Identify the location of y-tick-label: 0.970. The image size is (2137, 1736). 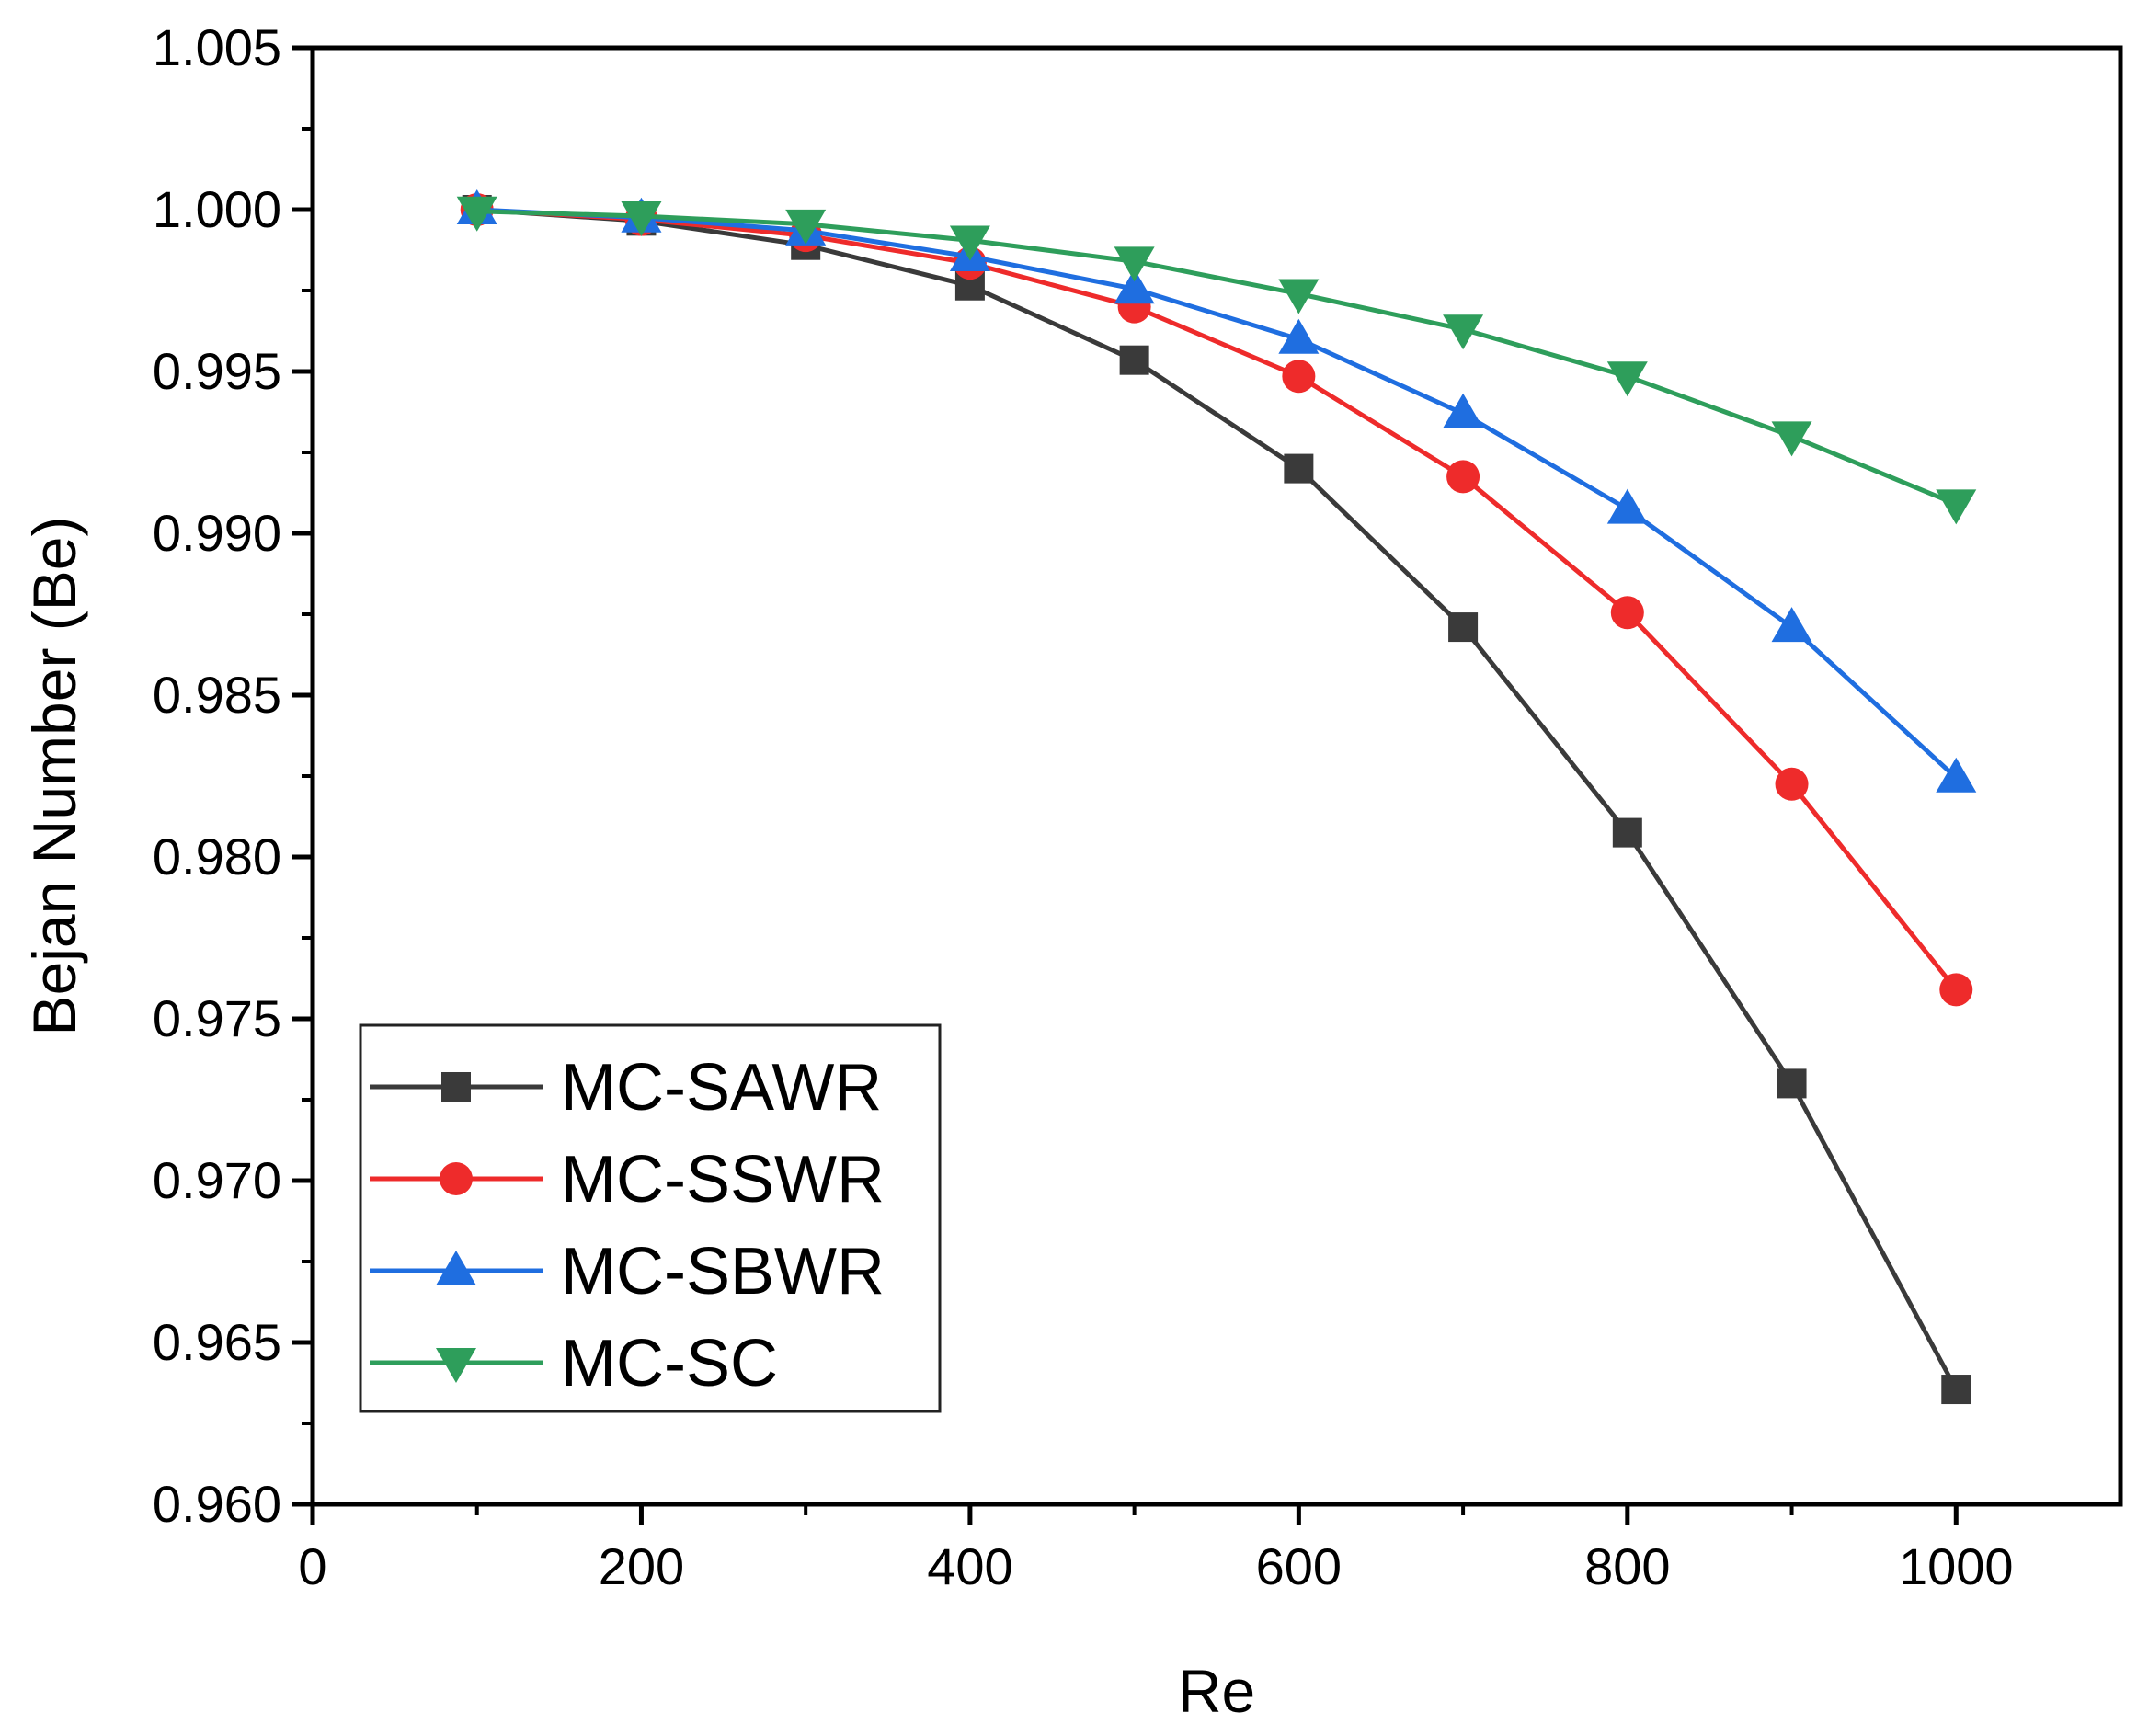
(217, 1180).